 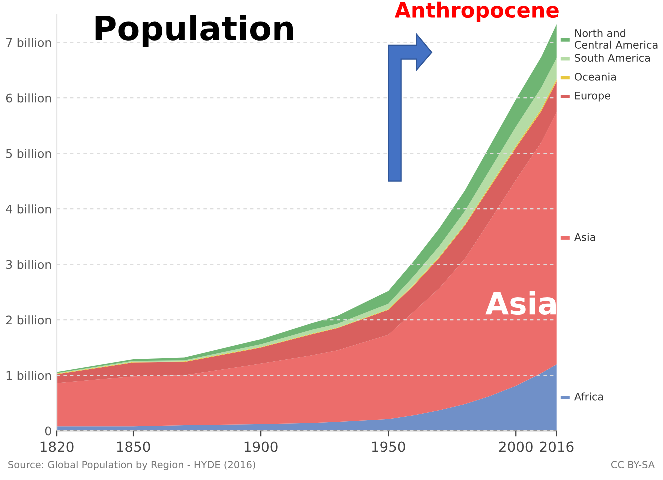 I want to click on legend-label: Asia, so click(x=585, y=237).